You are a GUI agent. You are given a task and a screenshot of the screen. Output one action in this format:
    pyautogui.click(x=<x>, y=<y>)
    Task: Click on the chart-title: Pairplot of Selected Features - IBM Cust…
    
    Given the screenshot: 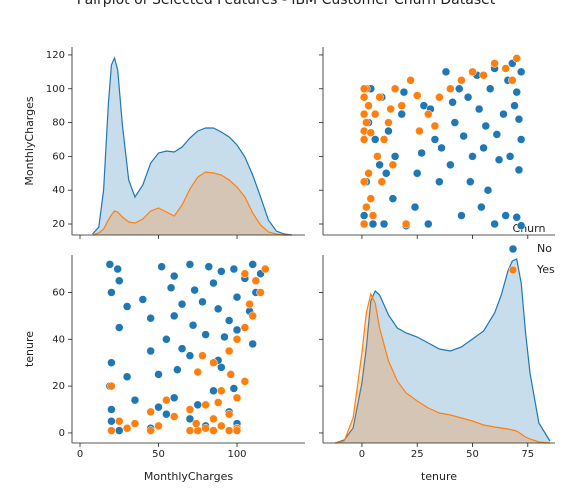 What is the action you would take?
    pyautogui.click(x=286, y=4)
    